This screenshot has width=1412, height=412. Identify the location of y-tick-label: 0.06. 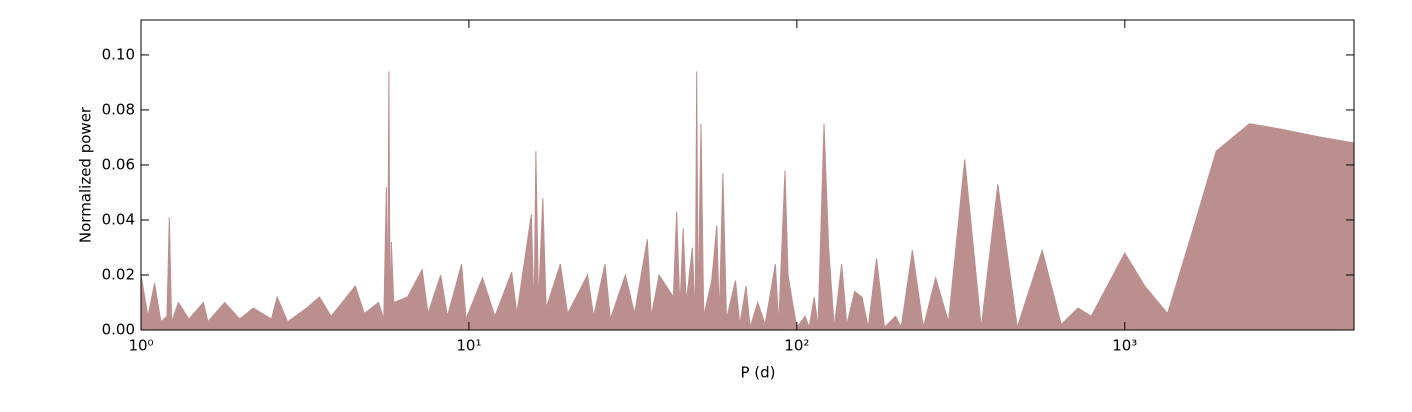
(118, 164).